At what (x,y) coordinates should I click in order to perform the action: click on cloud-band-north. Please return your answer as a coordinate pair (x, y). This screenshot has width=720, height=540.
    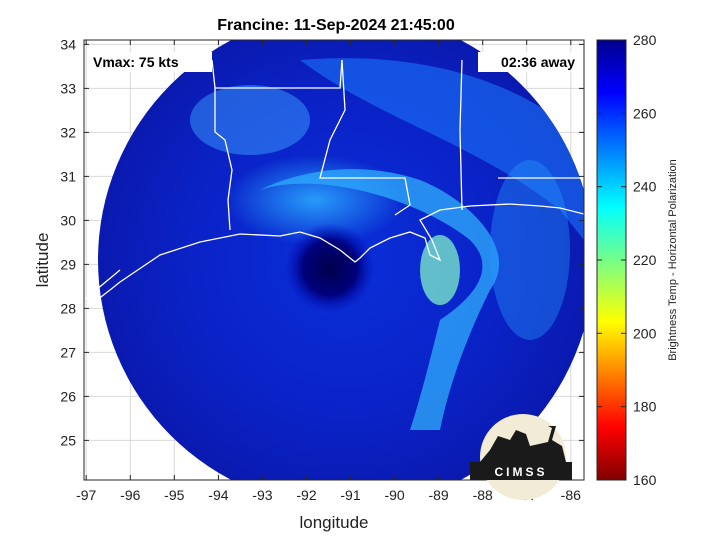
    Looking at the image, I should click on (442, 149).